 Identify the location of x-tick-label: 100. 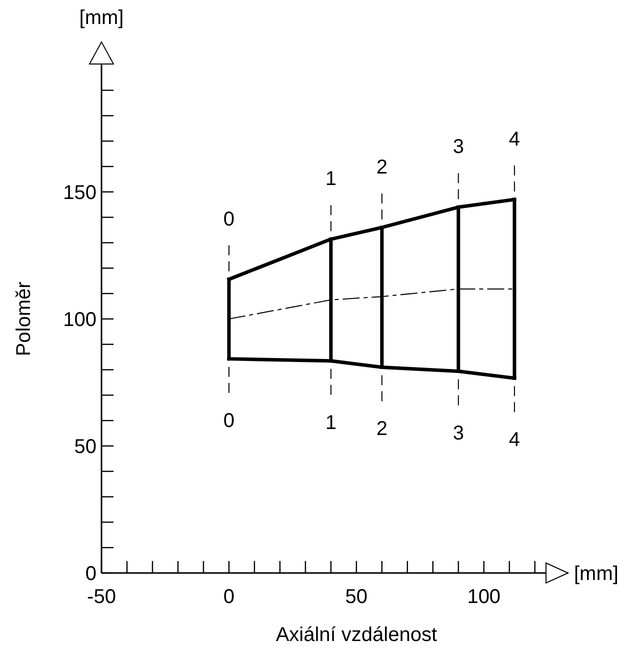
(484, 597).